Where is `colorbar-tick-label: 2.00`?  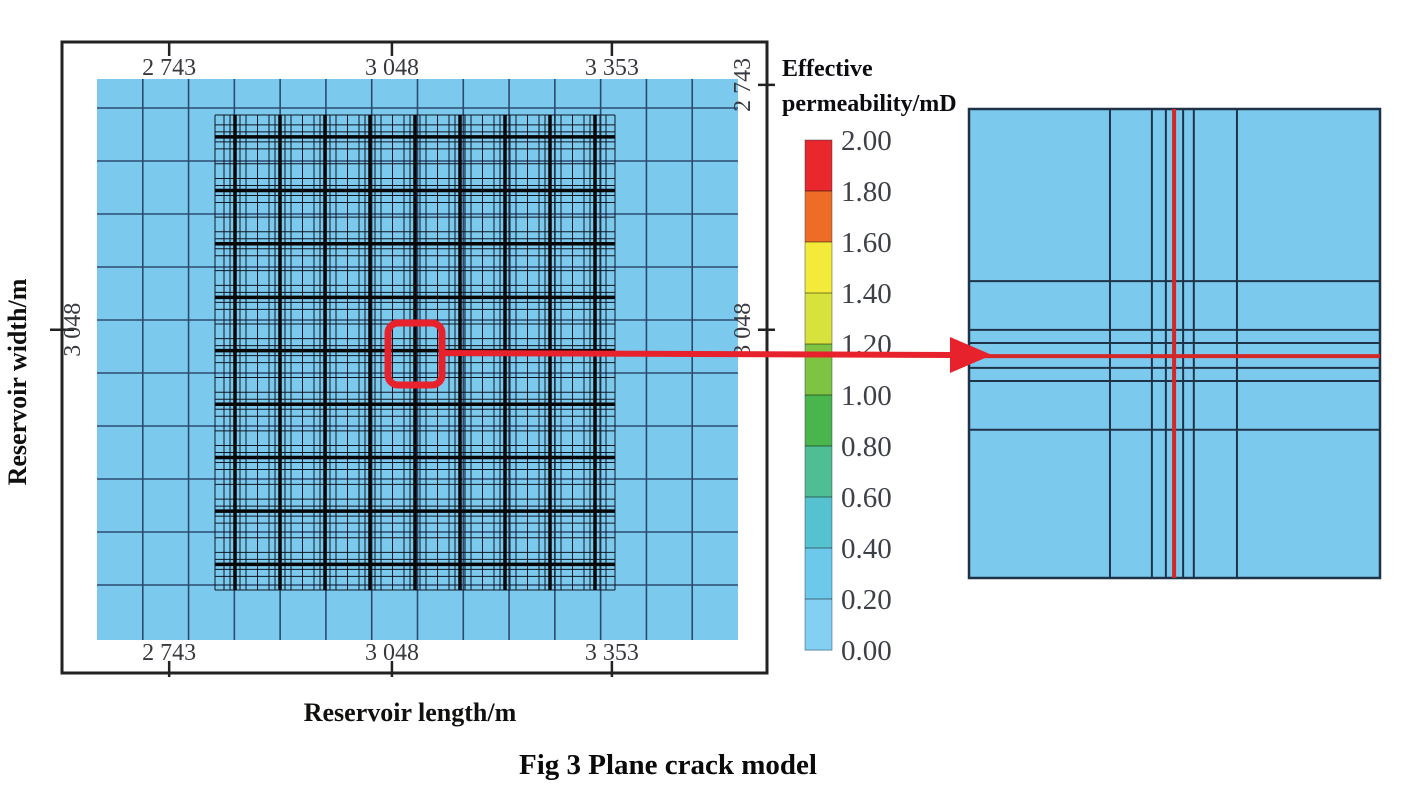
colorbar-tick-label: 2.00 is located at coordinates (866, 141).